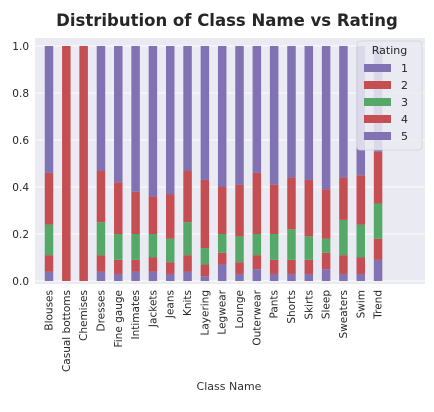  Describe the element at coordinates (84, 315) in the screenshot. I see `x-tick-label: Chemises` at that location.